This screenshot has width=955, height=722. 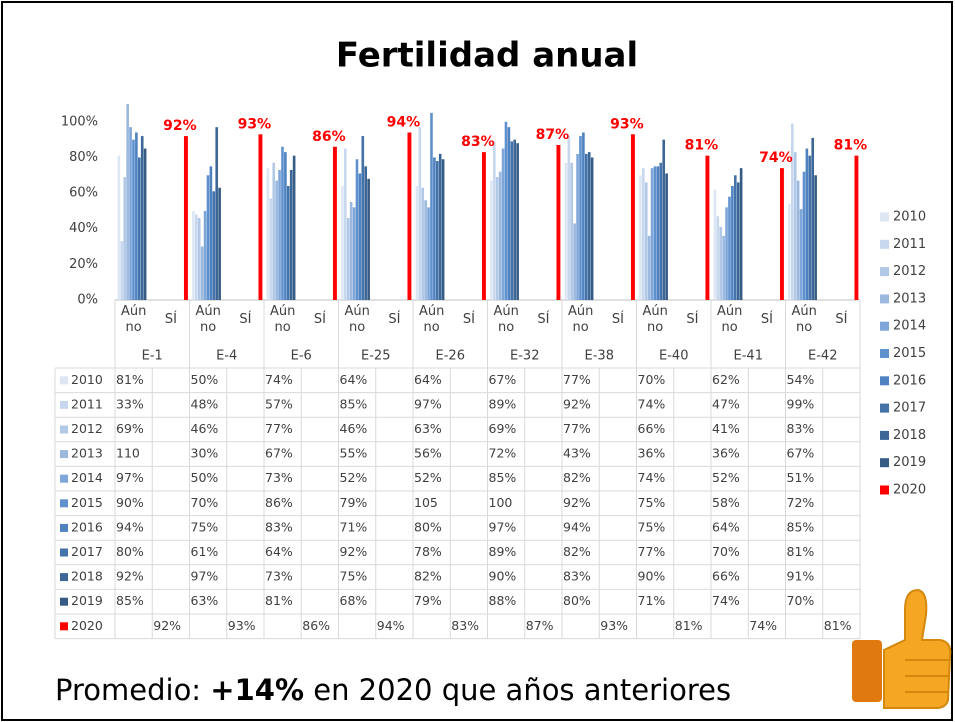 What do you see at coordinates (130, 428) in the screenshot?
I see `table-cell: 69%` at bounding box center [130, 428].